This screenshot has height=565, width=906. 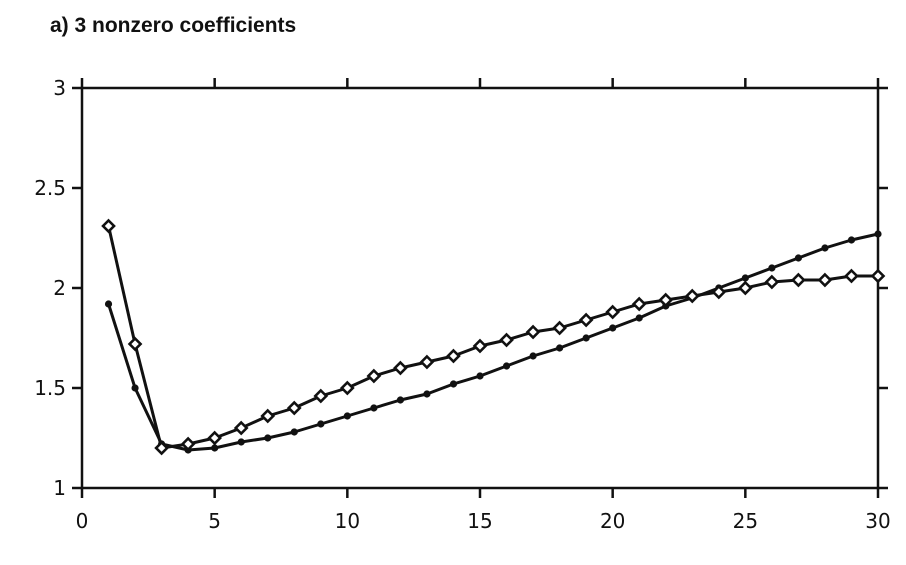 What do you see at coordinates (59, 288) in the screenshot?
I see `y-tick-label: 2` at bounding box center [59, 288].